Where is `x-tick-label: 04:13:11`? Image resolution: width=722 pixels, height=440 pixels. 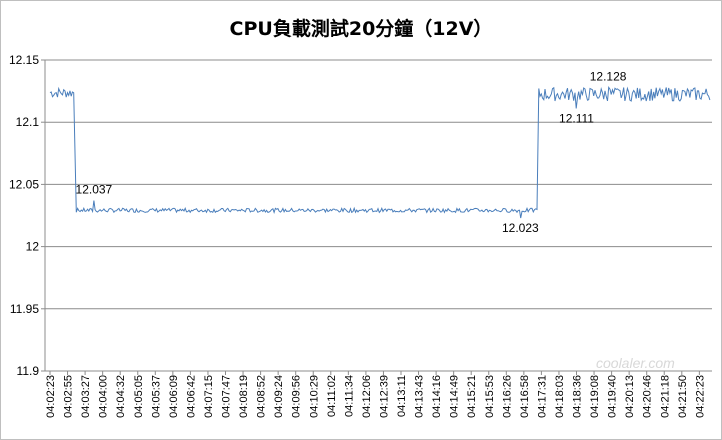 x-tick-label: 04:13:11 is located at coordinates (402, 396).